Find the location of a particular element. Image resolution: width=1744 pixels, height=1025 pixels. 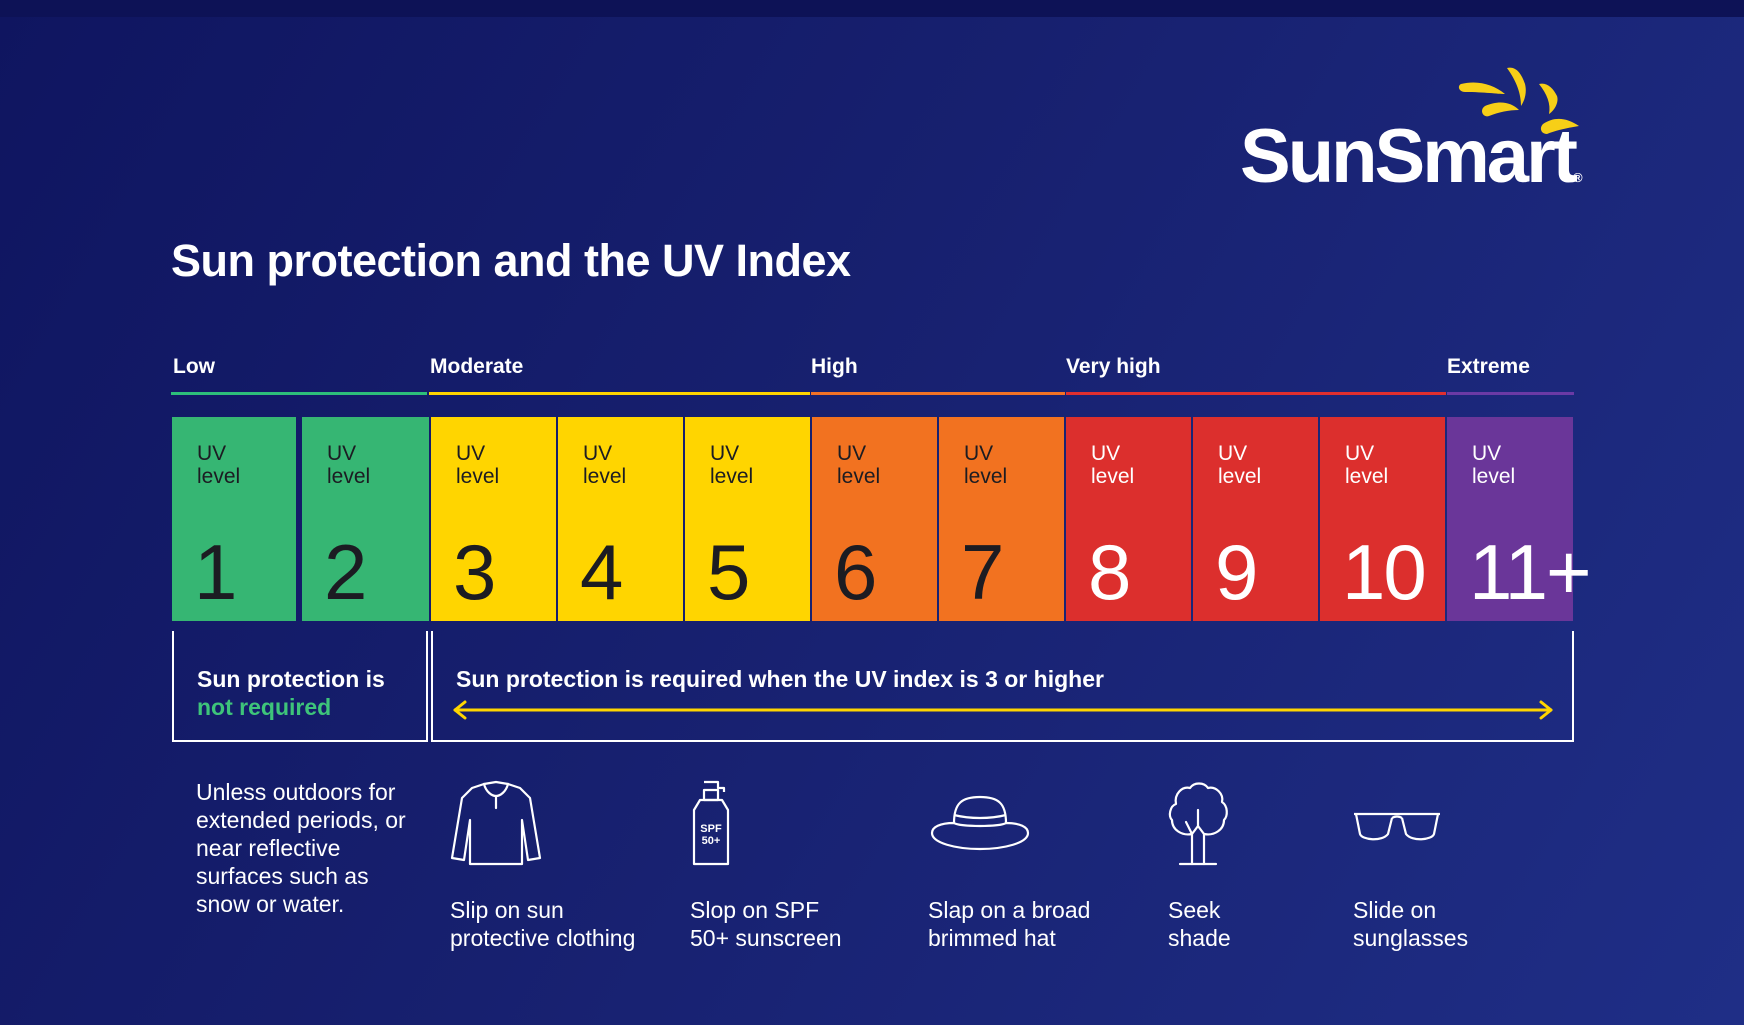

uv-cell-value: 6 is located at coordinates (855, 572).